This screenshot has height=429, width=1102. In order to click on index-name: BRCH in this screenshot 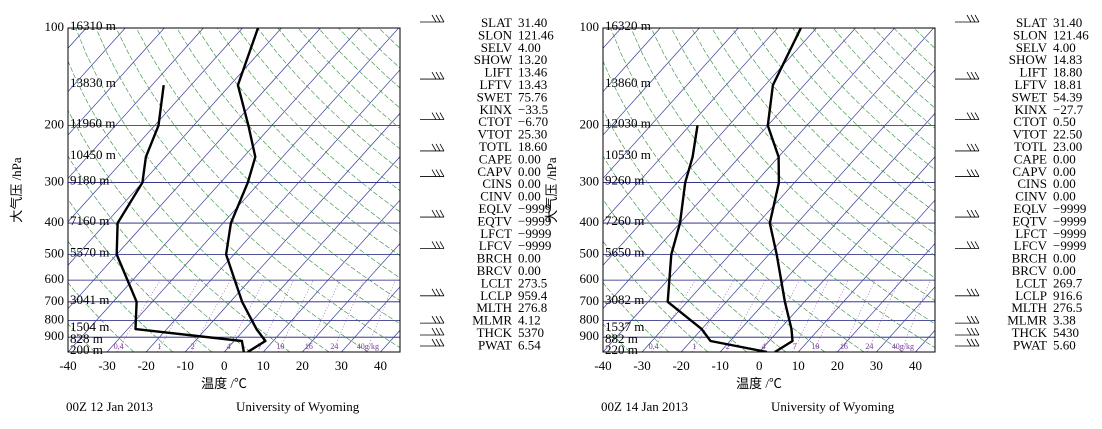, I will do `click(1029, 258)`.